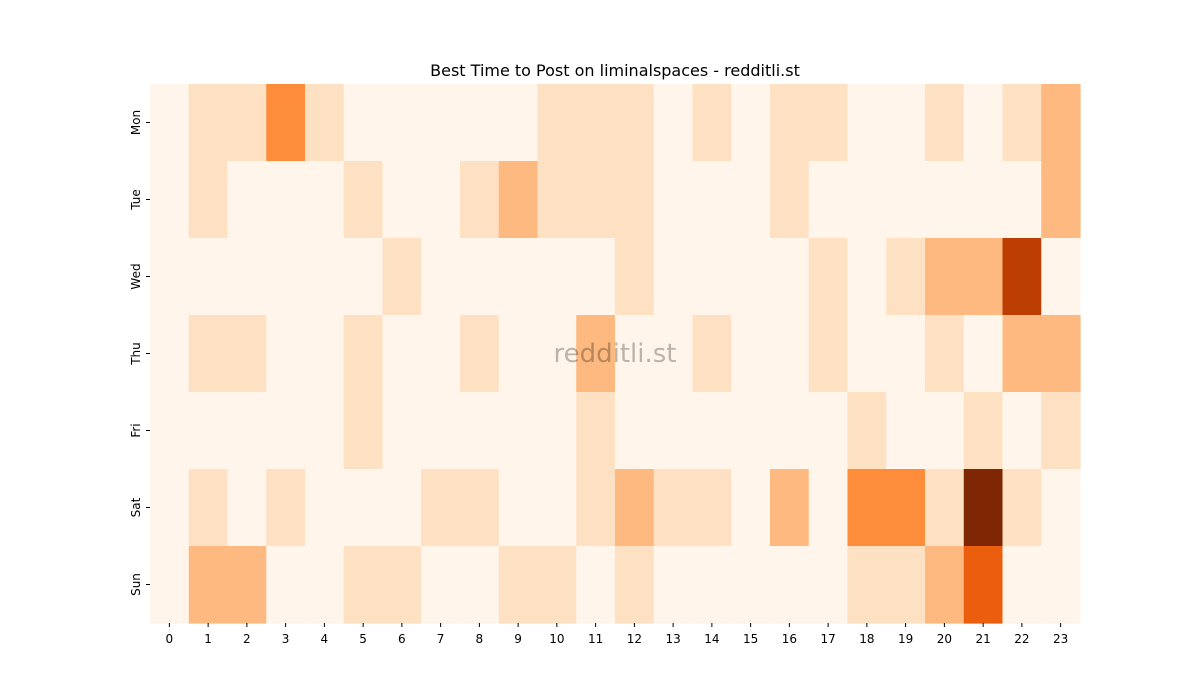  I want to click on x-tick-label: 5, so click(363, 639).